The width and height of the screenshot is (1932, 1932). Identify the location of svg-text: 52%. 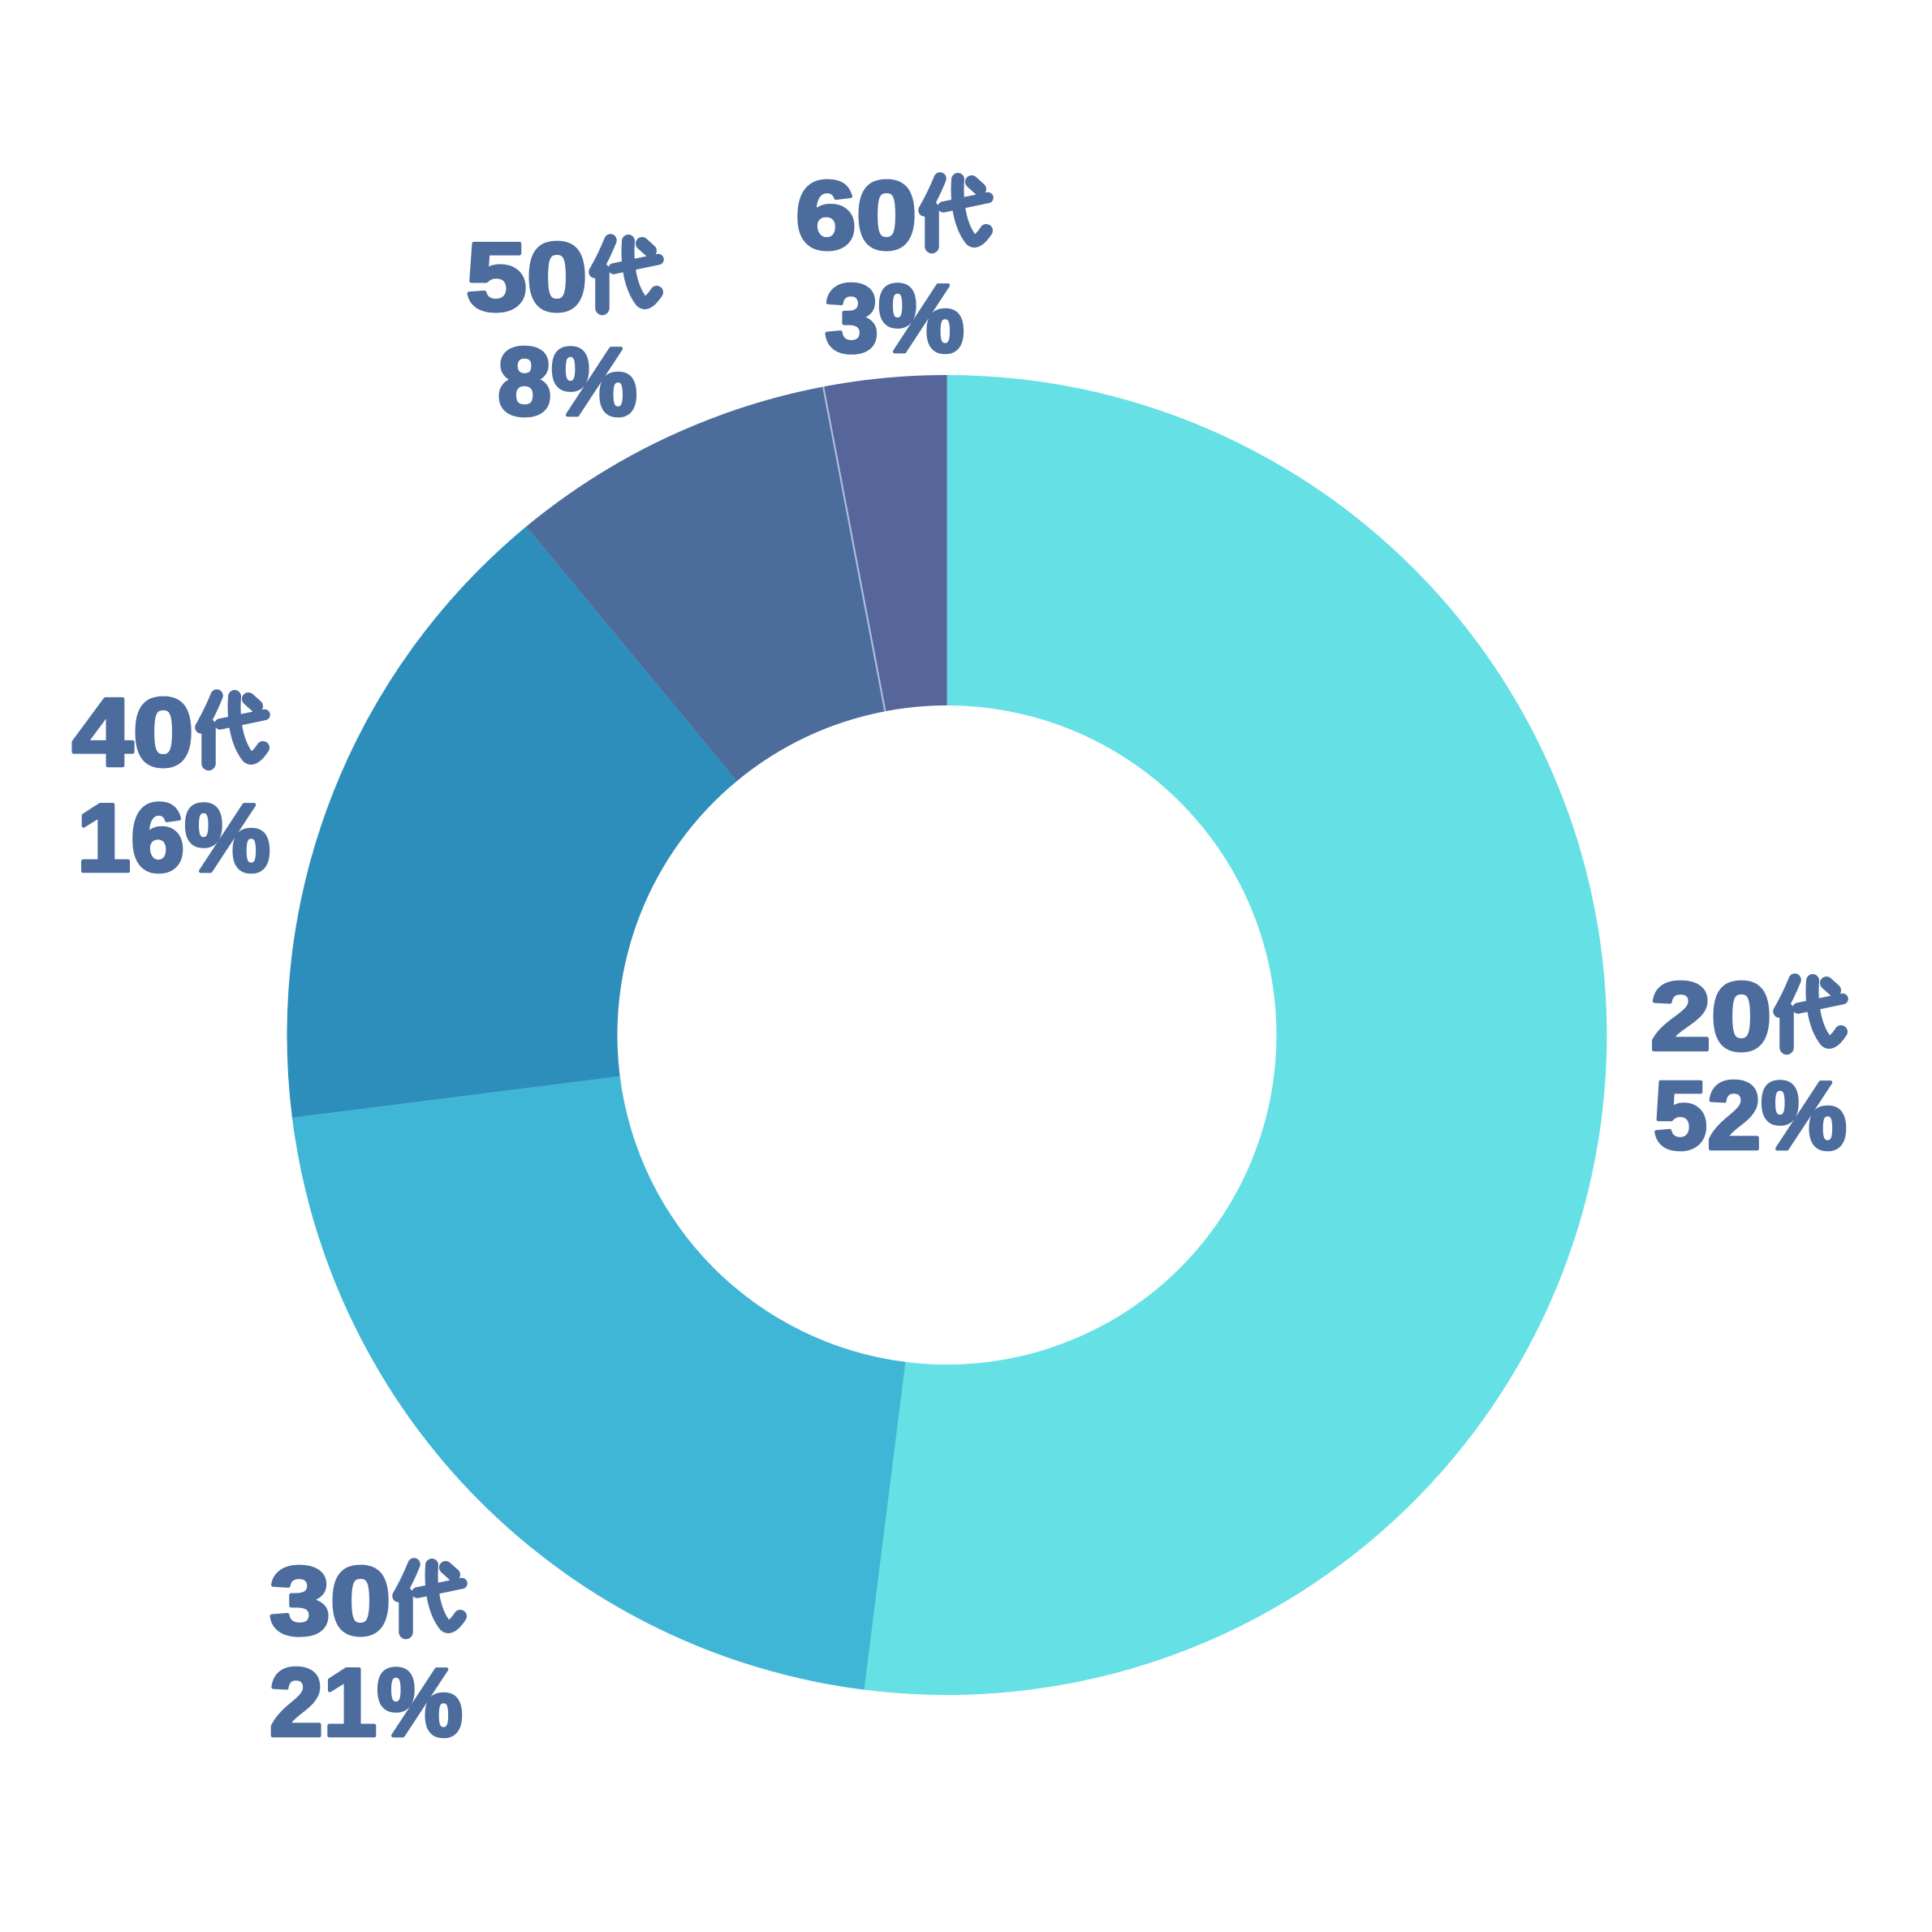
(1750, 1116).